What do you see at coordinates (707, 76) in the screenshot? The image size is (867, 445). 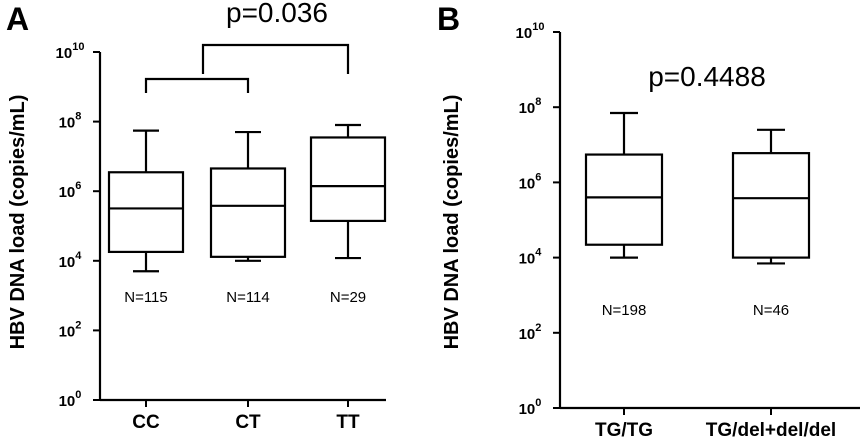 I see `panel-b-p-value: p=0.4488` at bounding box center [707, 76].